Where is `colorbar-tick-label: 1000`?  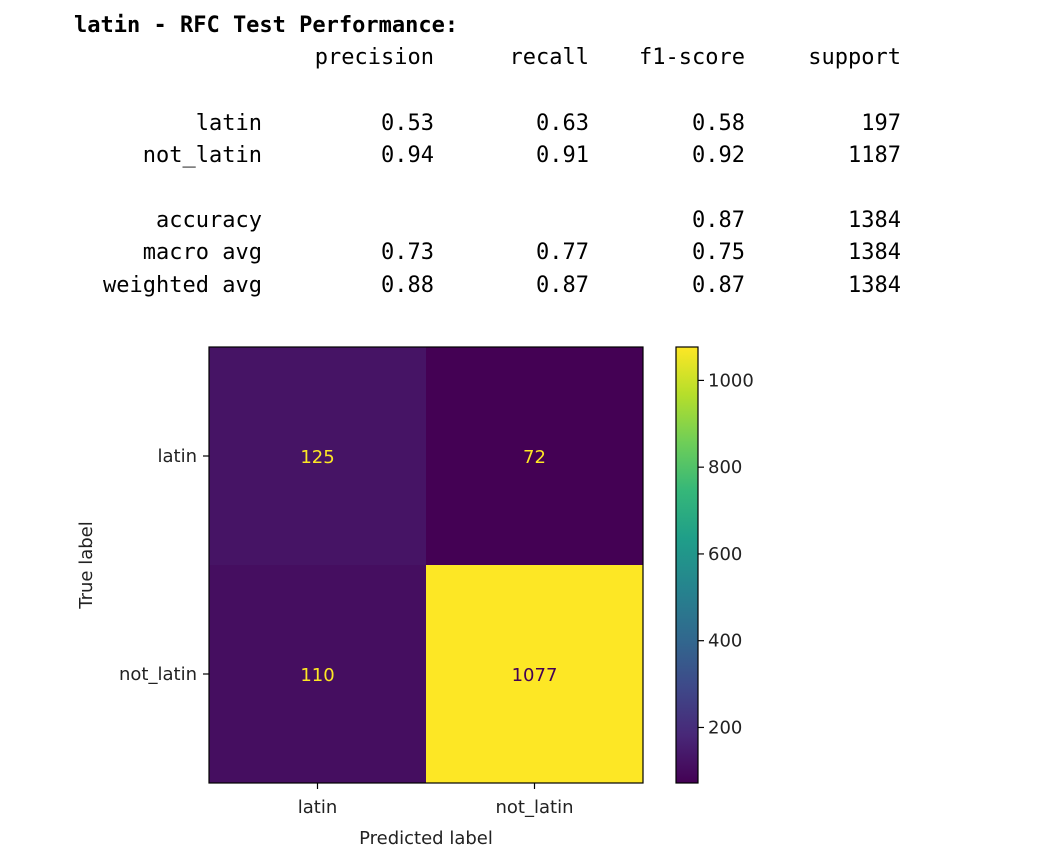 colorbar-tick-label: 1000 is located at coordinates (731, 380).